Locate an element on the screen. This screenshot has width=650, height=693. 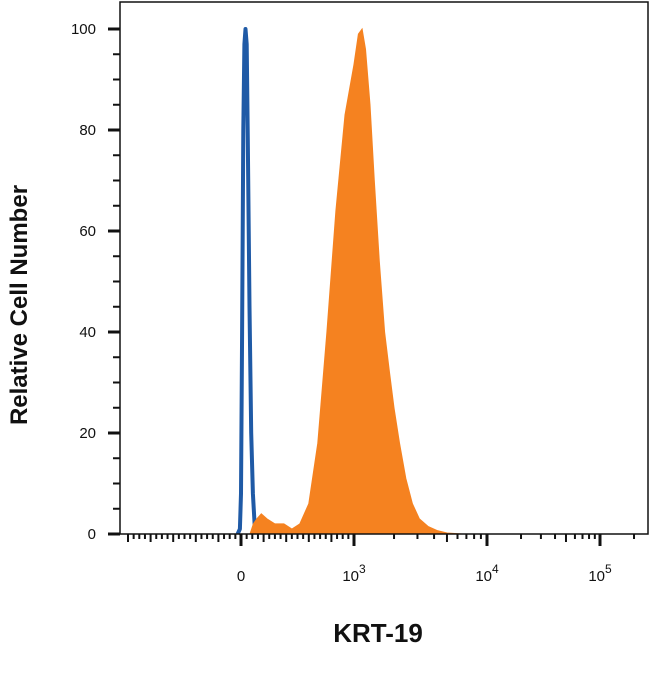
x-tick-exponent: 4 is located at coordinates (495, 569).